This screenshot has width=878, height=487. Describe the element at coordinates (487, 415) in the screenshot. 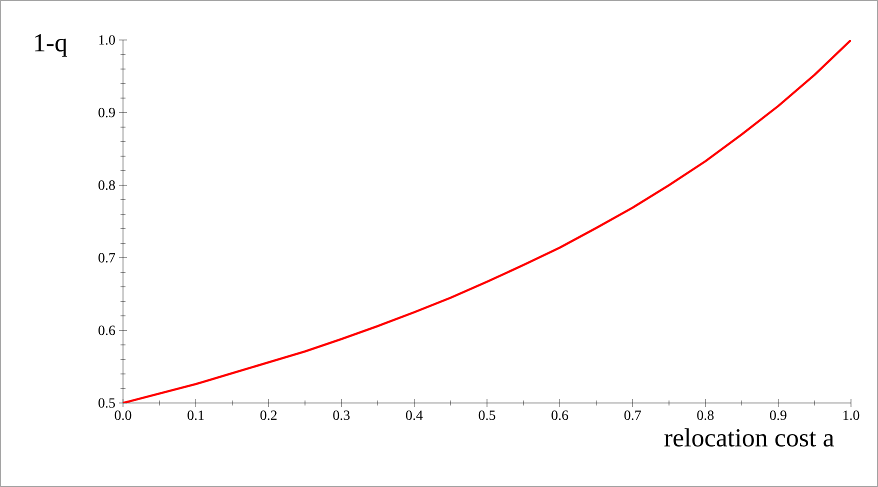

I see `x-tick-label: 0.5` at that location.